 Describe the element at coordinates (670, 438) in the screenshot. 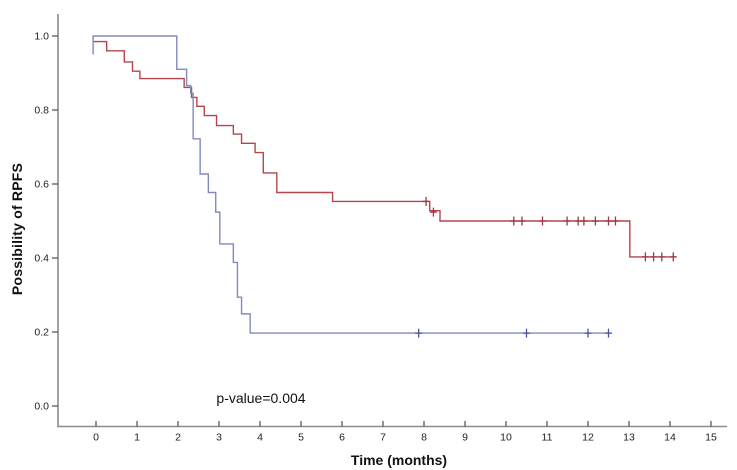

I see `x-tick-label: 14` at that location.